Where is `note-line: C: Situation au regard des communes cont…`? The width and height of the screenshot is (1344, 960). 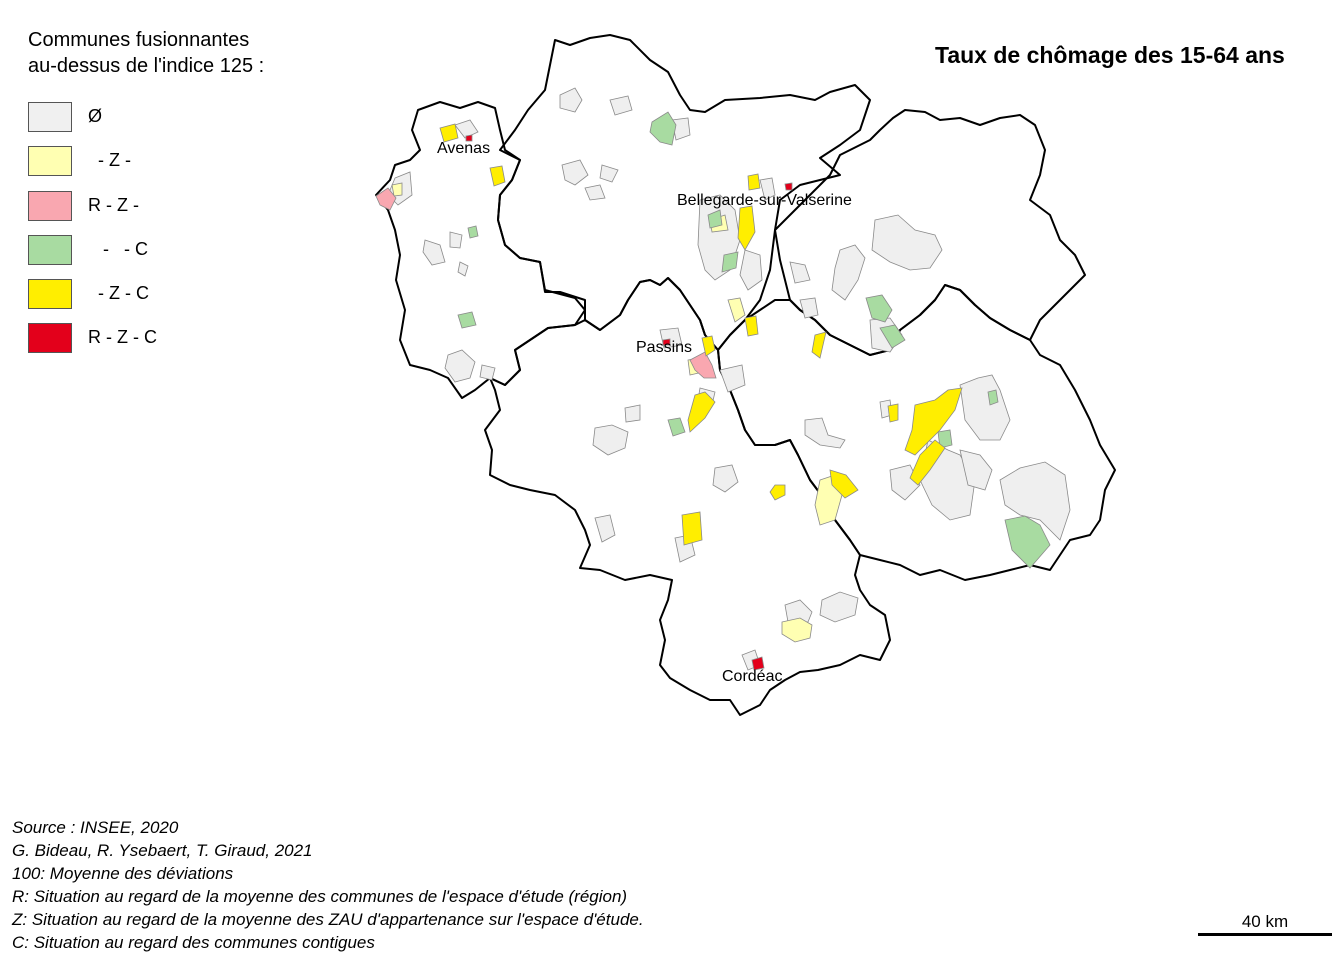 note-line: C: Situation au regard des communes cont… is located at coordinates (193, 942).